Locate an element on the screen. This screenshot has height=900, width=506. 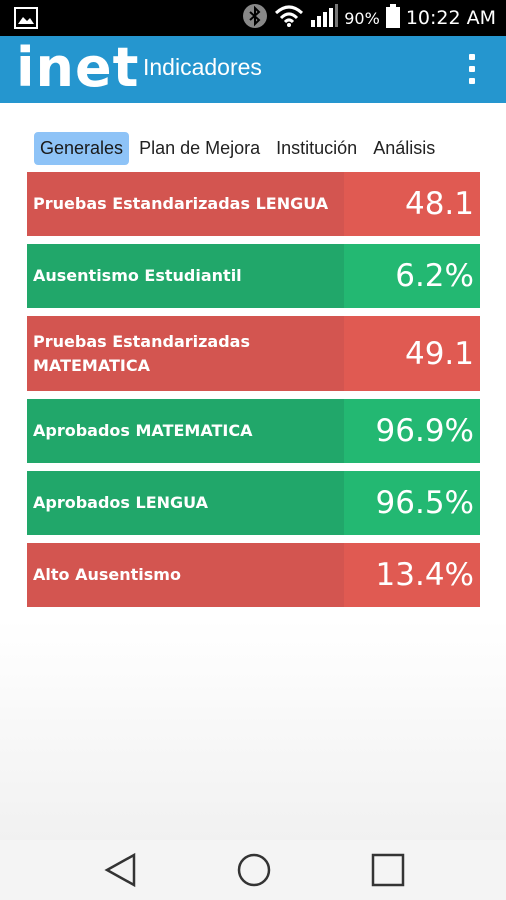
indicator-value: 96.9% is located at coordinates (424, 431).